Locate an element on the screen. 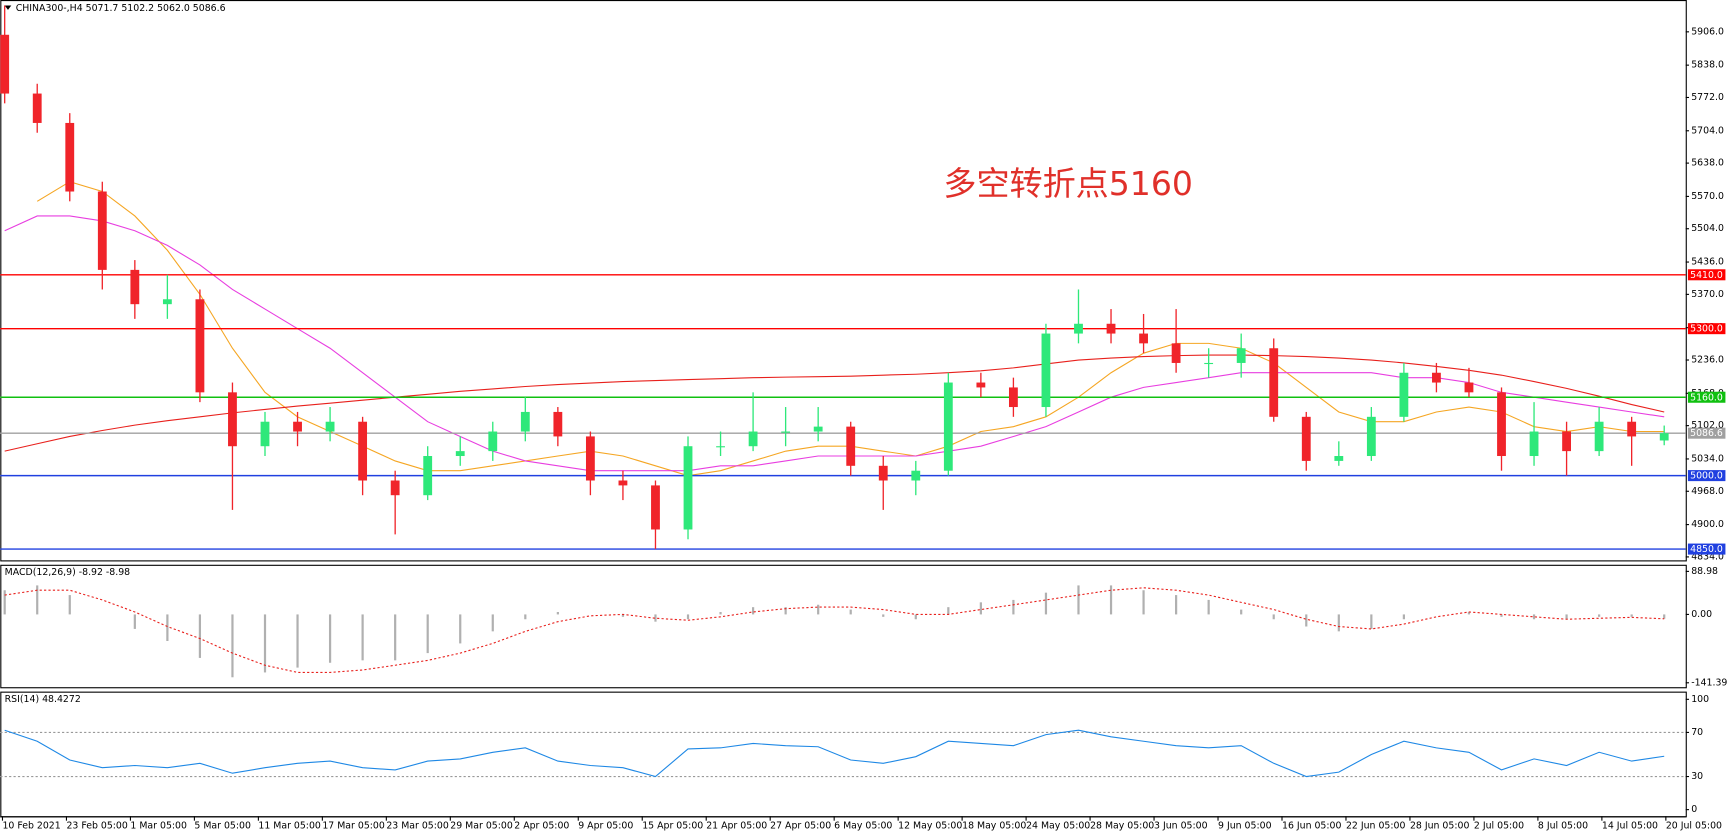 This screenshot has width=1729, height=835. y-tick-label: 5838.0 is located at coordinates (1707, 65).